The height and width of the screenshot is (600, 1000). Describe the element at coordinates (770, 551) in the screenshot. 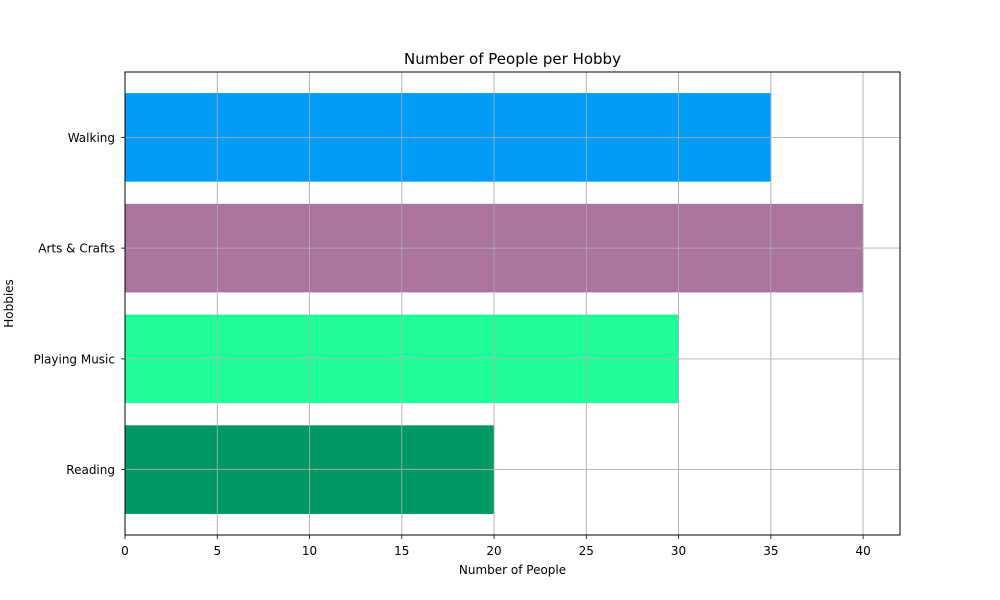

I see `x-tick-label: 35` at that location.